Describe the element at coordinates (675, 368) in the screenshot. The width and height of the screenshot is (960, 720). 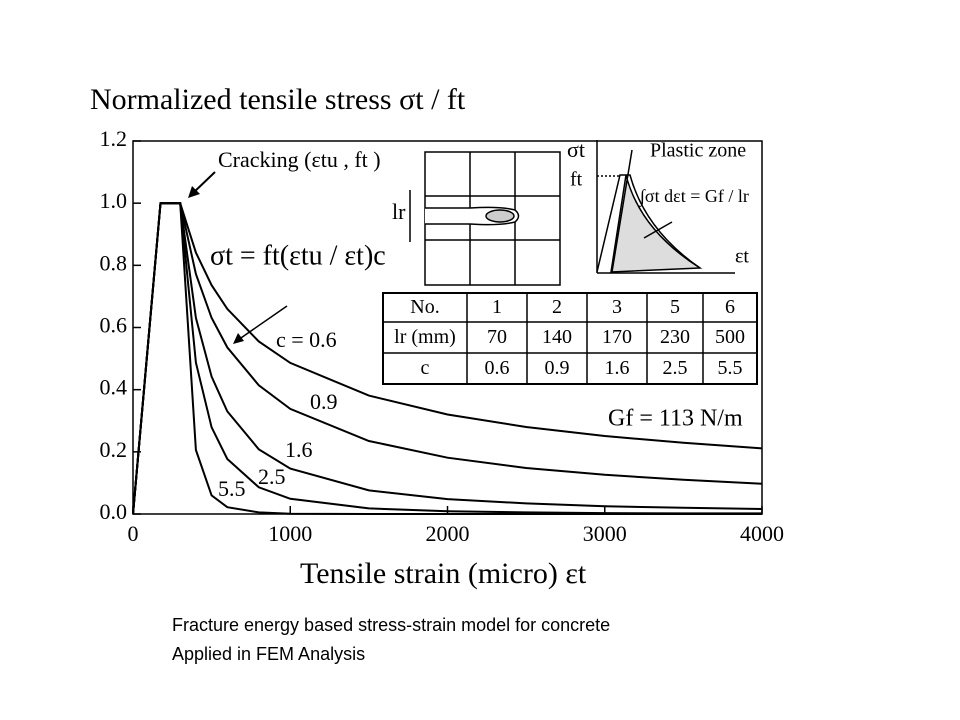
I see `table-cell: 2.5` at that location.